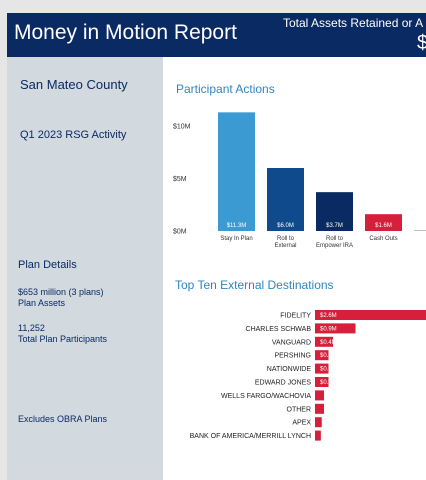 The image size is (426, 480). I want to click on plan-assets-value: $653 million (3 plans), so click(61, 292).